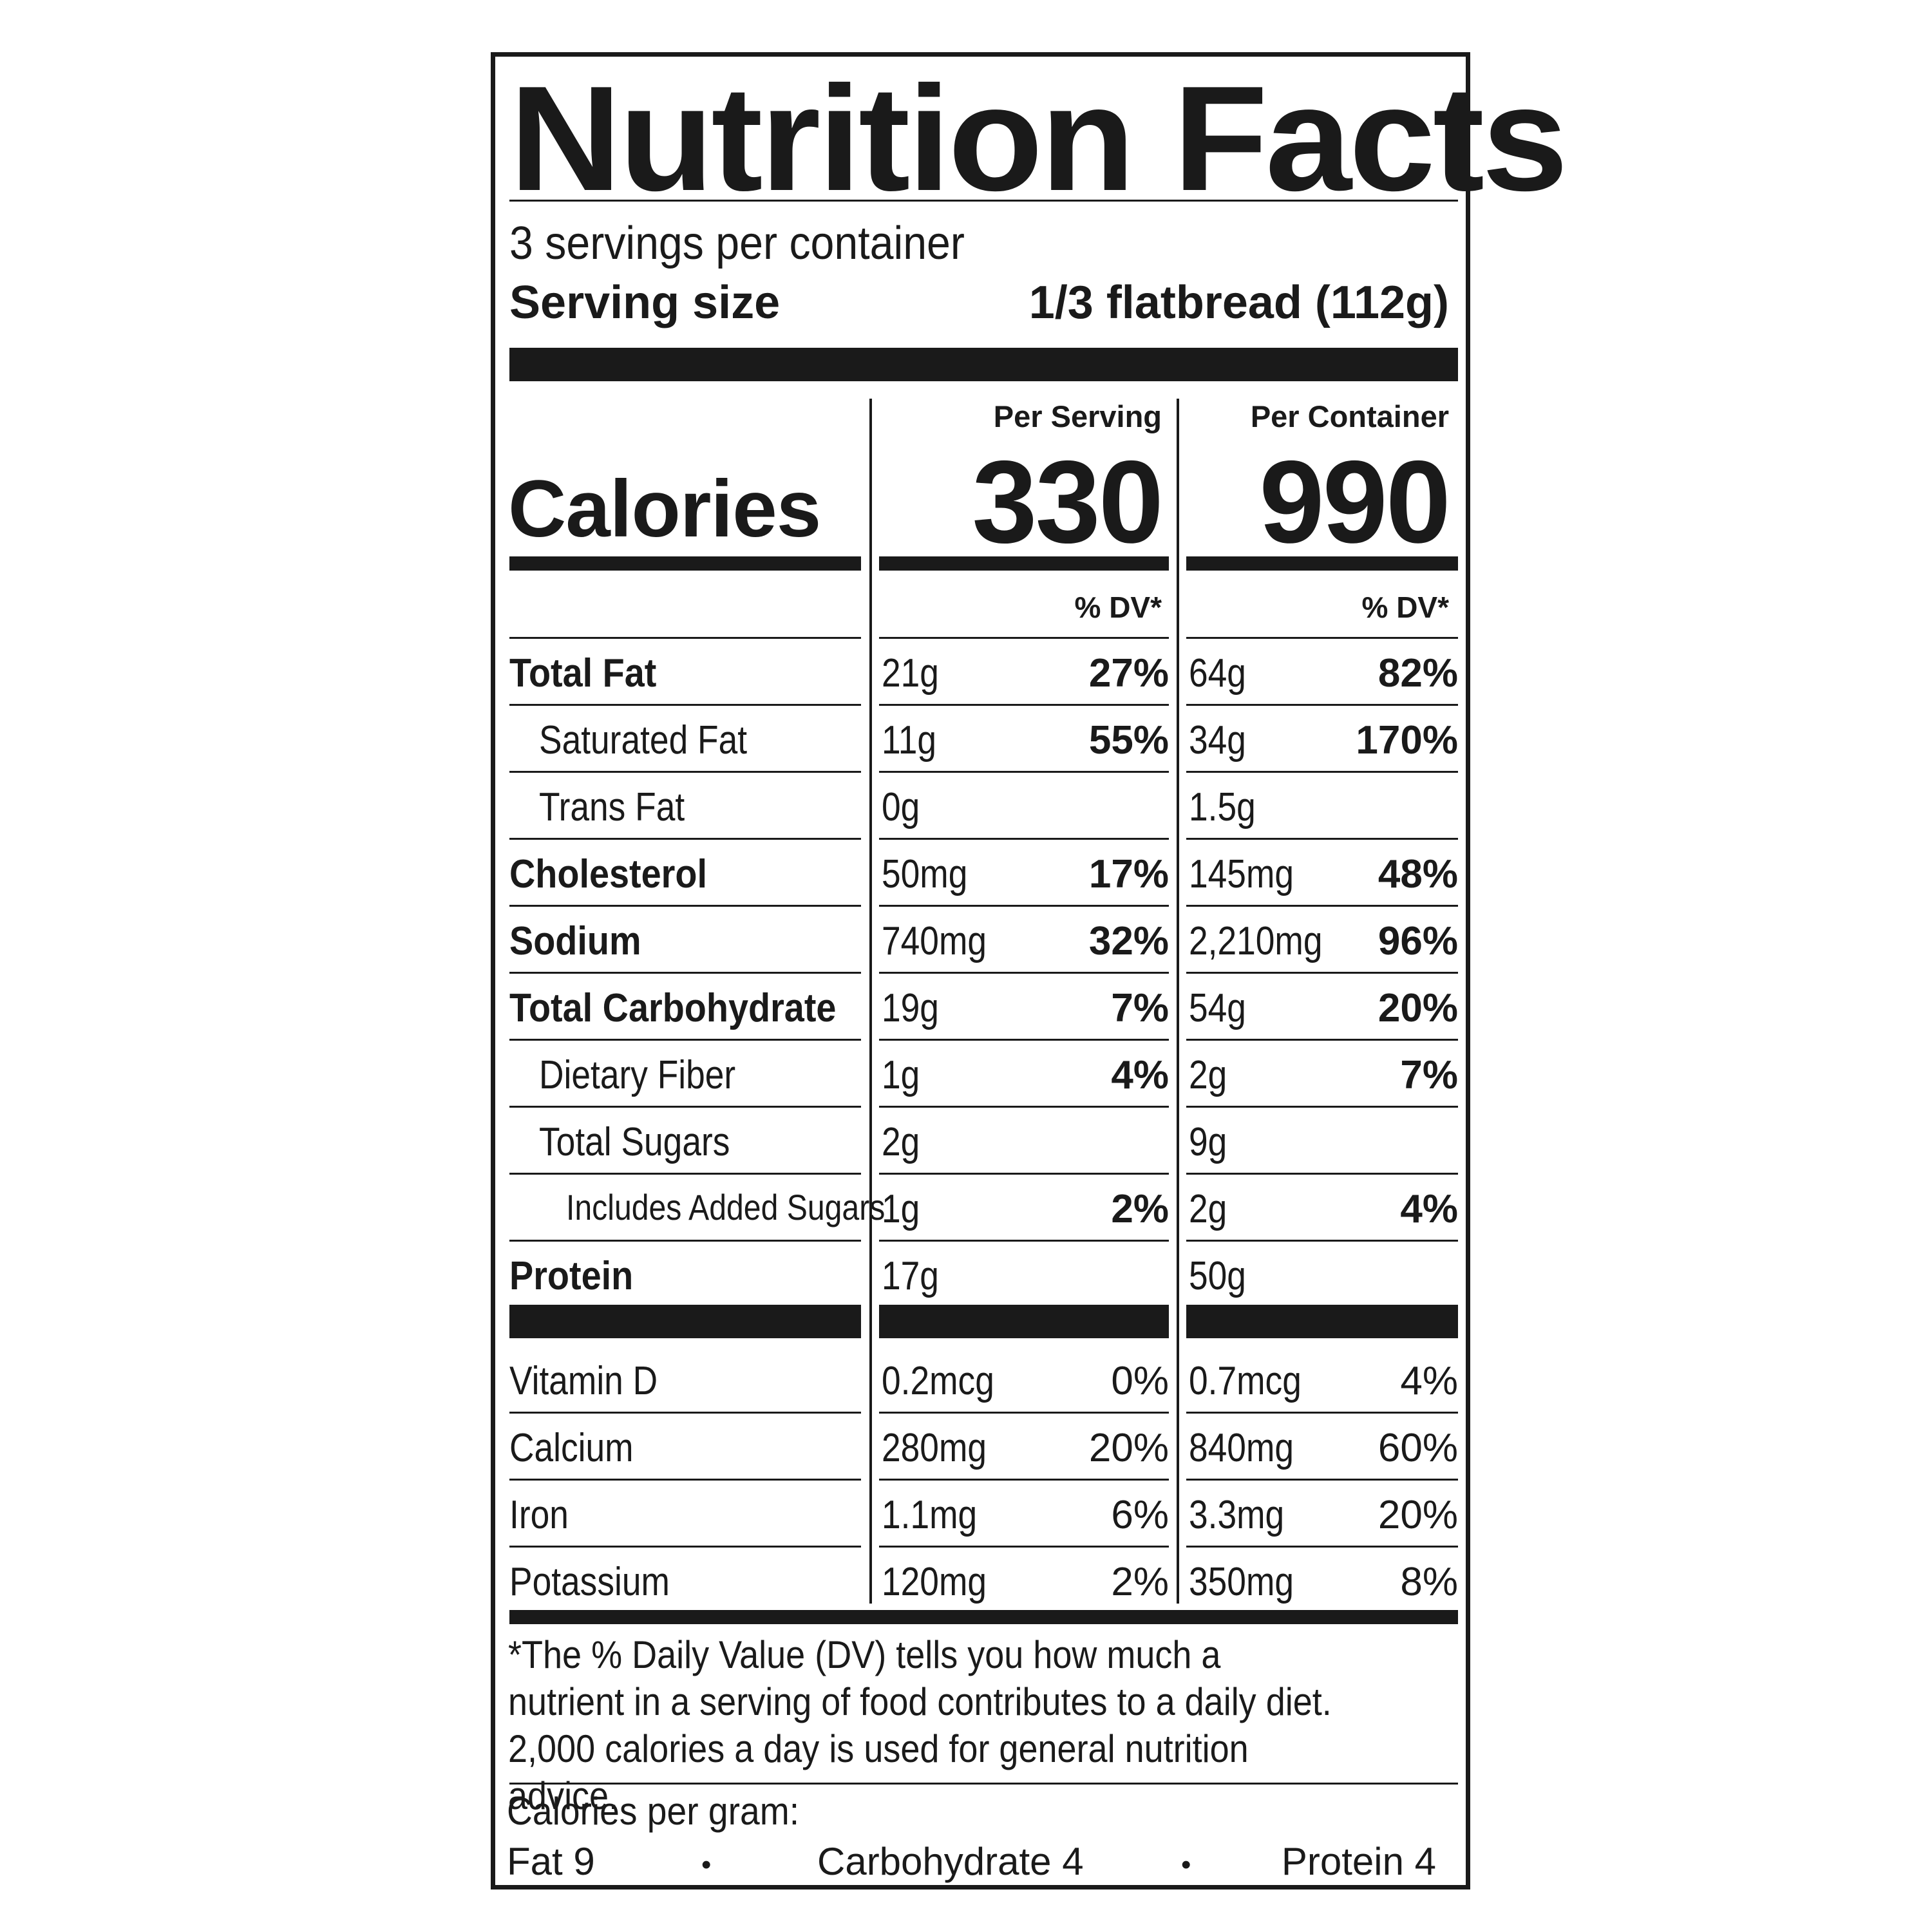 Image resolution: width=1932 pixels, height=1932 pixels. I want to click on row-rule-container-cholesterol, so click(1322, 839).